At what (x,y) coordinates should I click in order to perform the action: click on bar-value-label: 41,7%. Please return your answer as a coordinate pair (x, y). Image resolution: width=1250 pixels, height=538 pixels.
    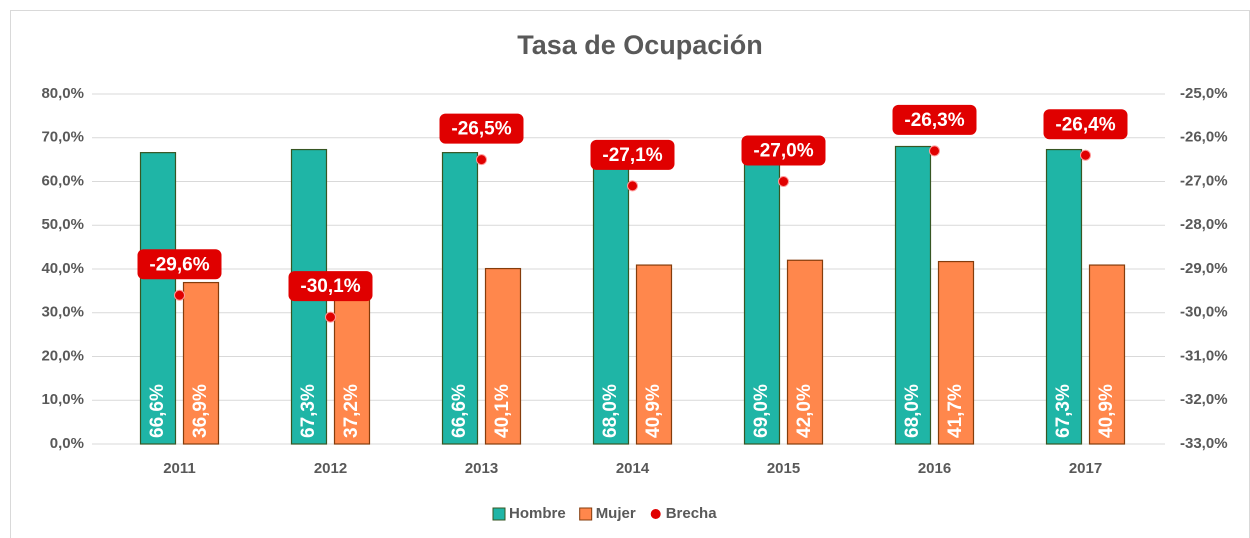
    Looking at the image, I should click on (955, 411).